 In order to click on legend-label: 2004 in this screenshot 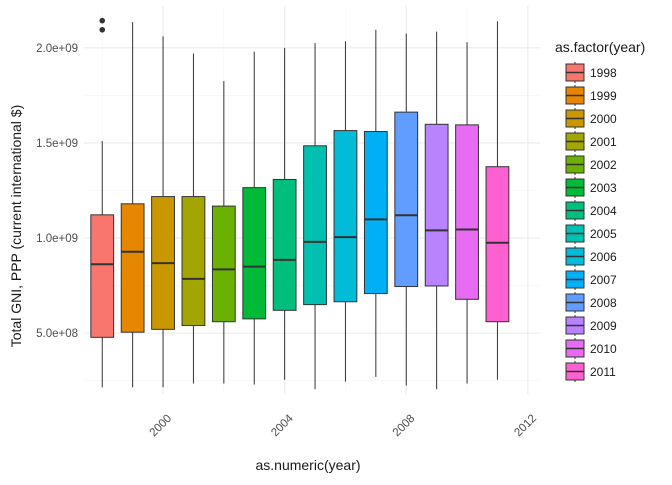, I will do `click(603, 211)`.